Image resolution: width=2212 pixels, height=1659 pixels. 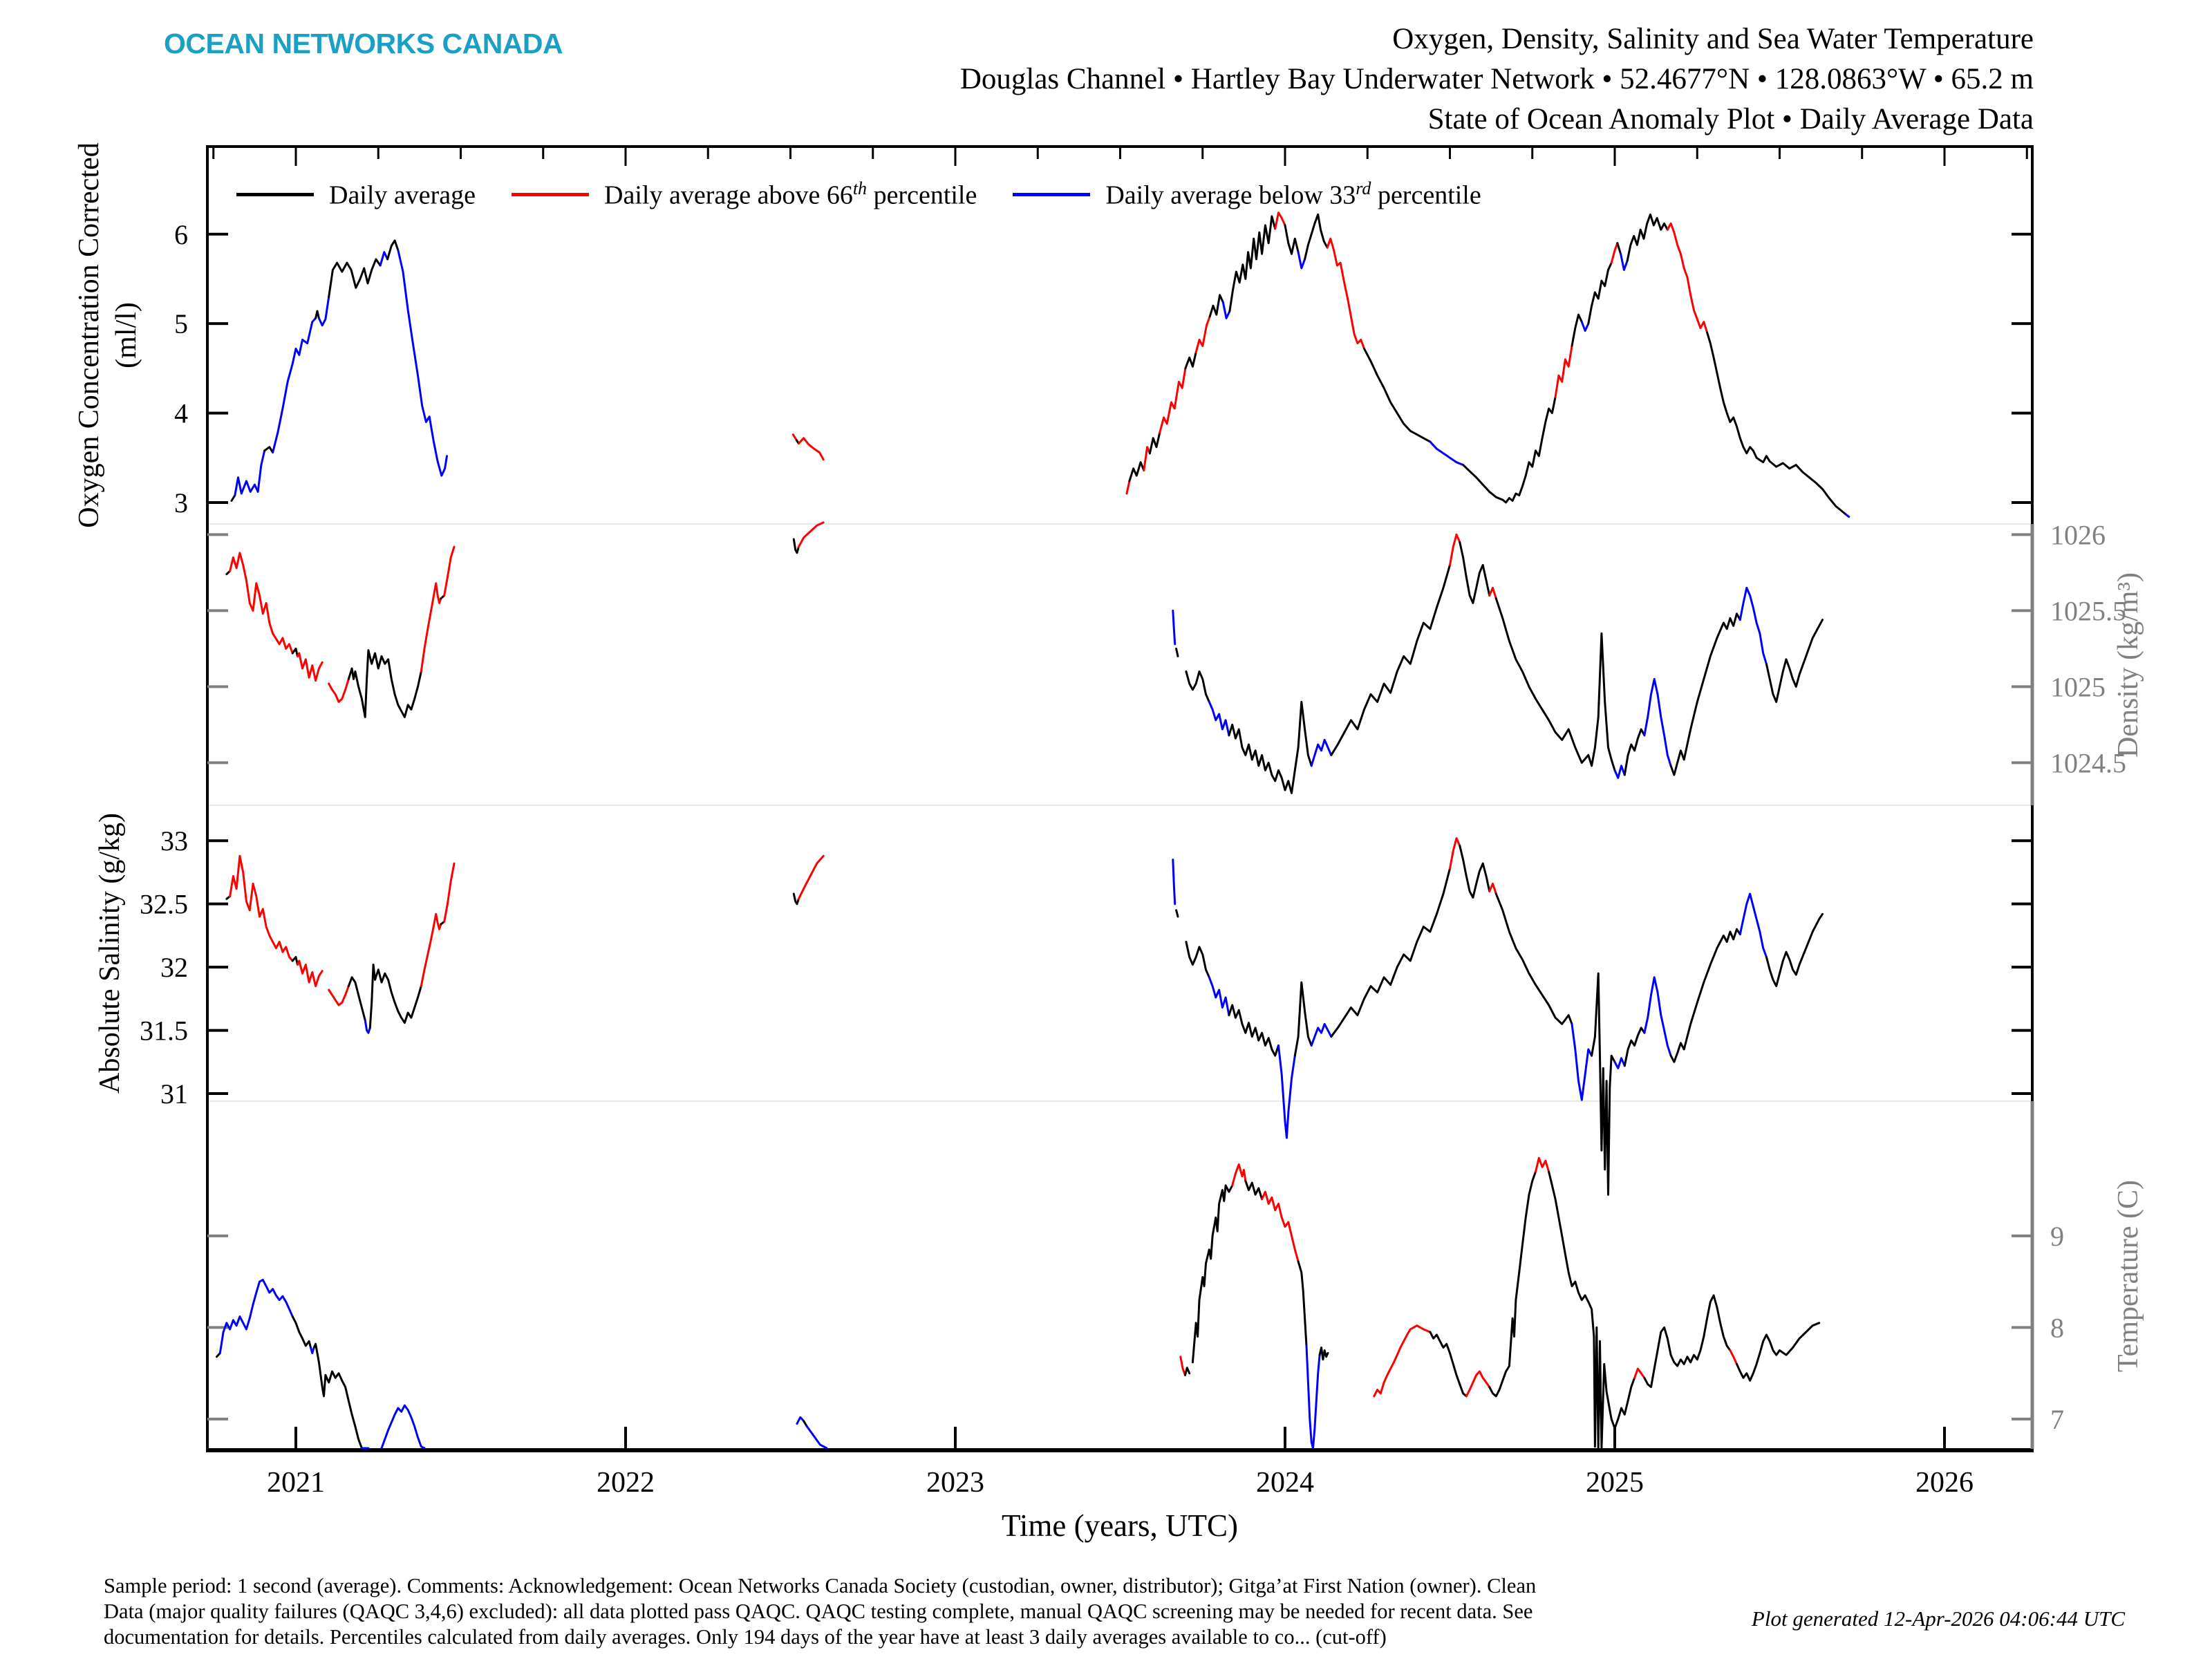 I want to click on ocean-networks-canada-logo: OCEAN NETWORKS CANADA, so click(x=364, y=43).